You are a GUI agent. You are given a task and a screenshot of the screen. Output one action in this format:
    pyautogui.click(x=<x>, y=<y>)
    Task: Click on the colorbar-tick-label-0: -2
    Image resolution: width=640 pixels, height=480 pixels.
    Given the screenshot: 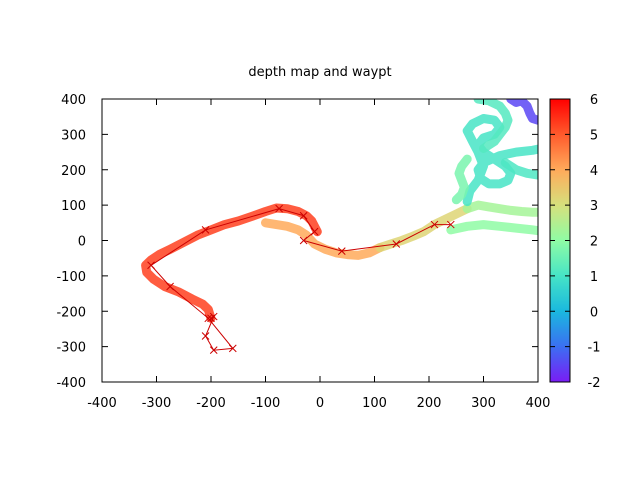 What is the action you would take?
    pyautogui.click(x=594, y=383)
    